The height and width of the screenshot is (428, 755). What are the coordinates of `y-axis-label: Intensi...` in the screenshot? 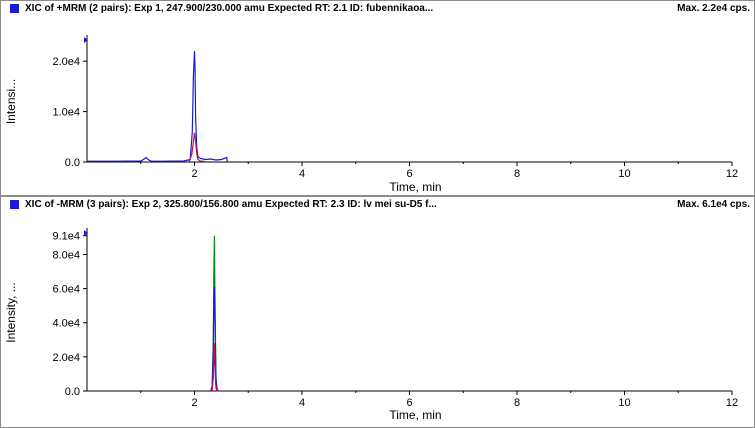 It's located at (11, 101).